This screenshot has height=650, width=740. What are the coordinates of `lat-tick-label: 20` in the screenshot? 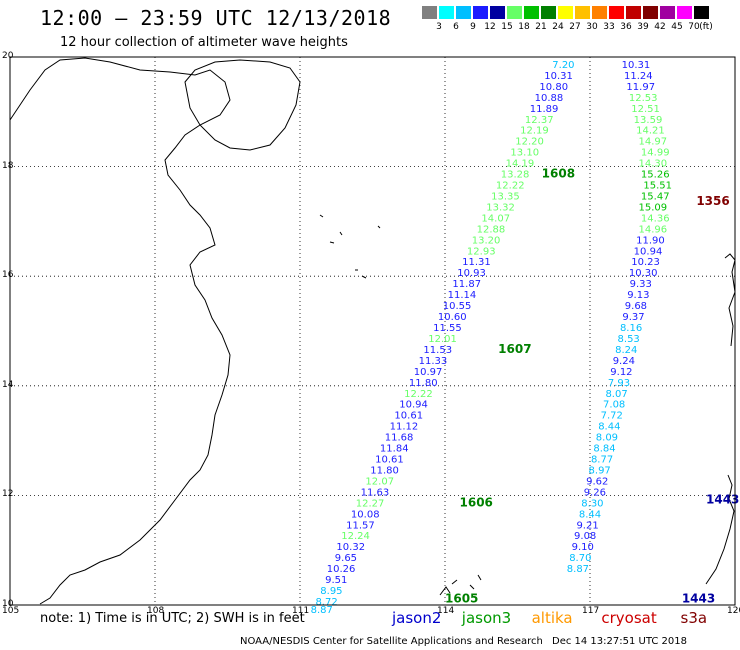 It's located at (8, 56).